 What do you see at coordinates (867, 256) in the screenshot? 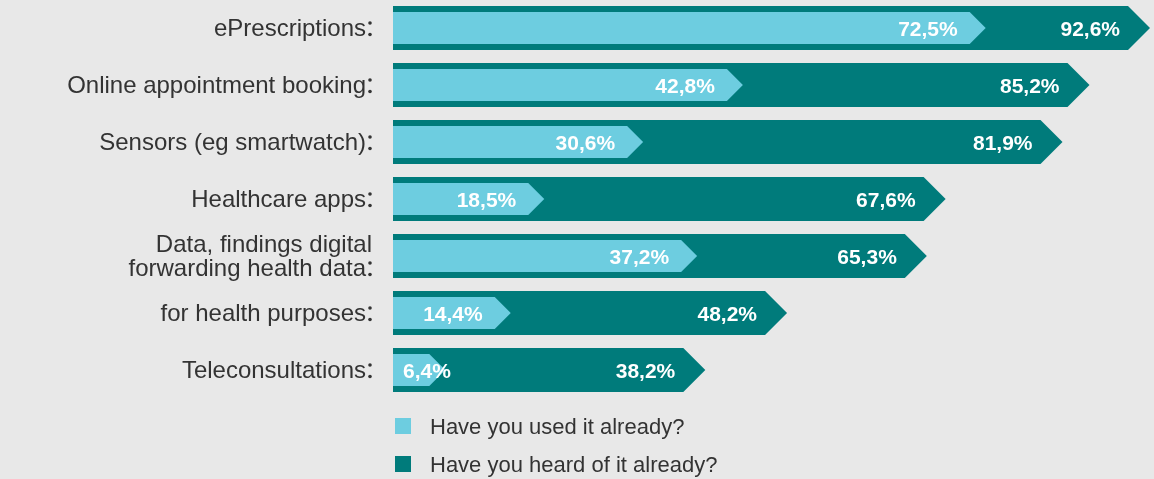
I see `data-label: 65,3%` at bounding box center [867, 256].